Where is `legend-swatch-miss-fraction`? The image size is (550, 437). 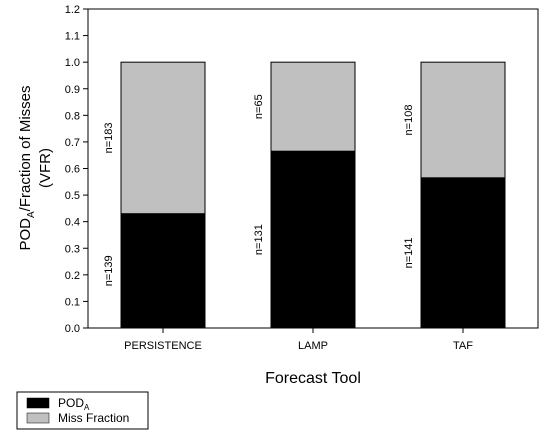
legend-swatch-miss-fraction is located at coordinates (38, 418).